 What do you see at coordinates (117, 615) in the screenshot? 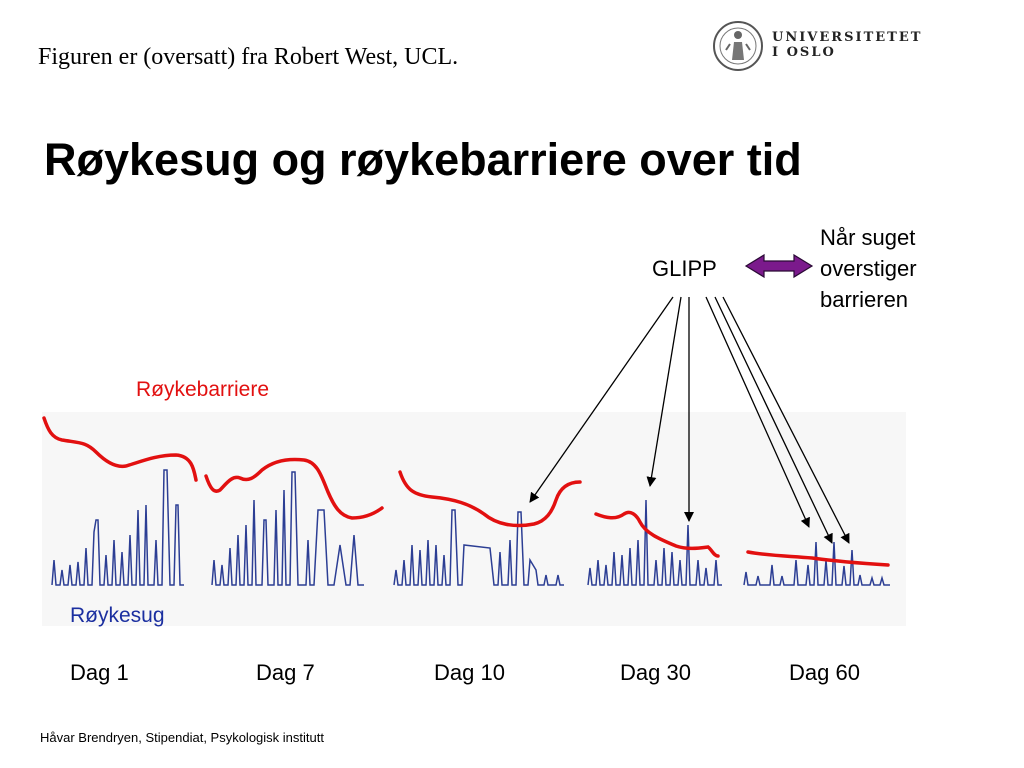
I see `craving-label: Røykesug` at bounding box center [117, 615].